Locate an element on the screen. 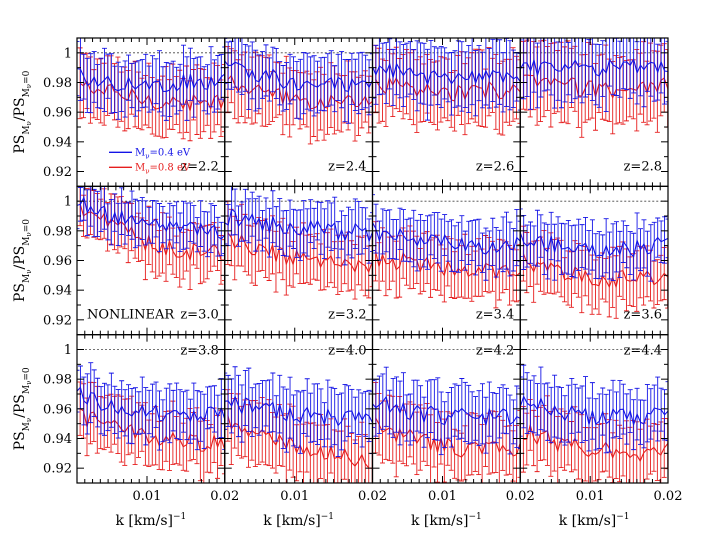 This screenshot has width=706, height=538. legend-label: Mν=0.8 eV is located at coordinates (163, 168).